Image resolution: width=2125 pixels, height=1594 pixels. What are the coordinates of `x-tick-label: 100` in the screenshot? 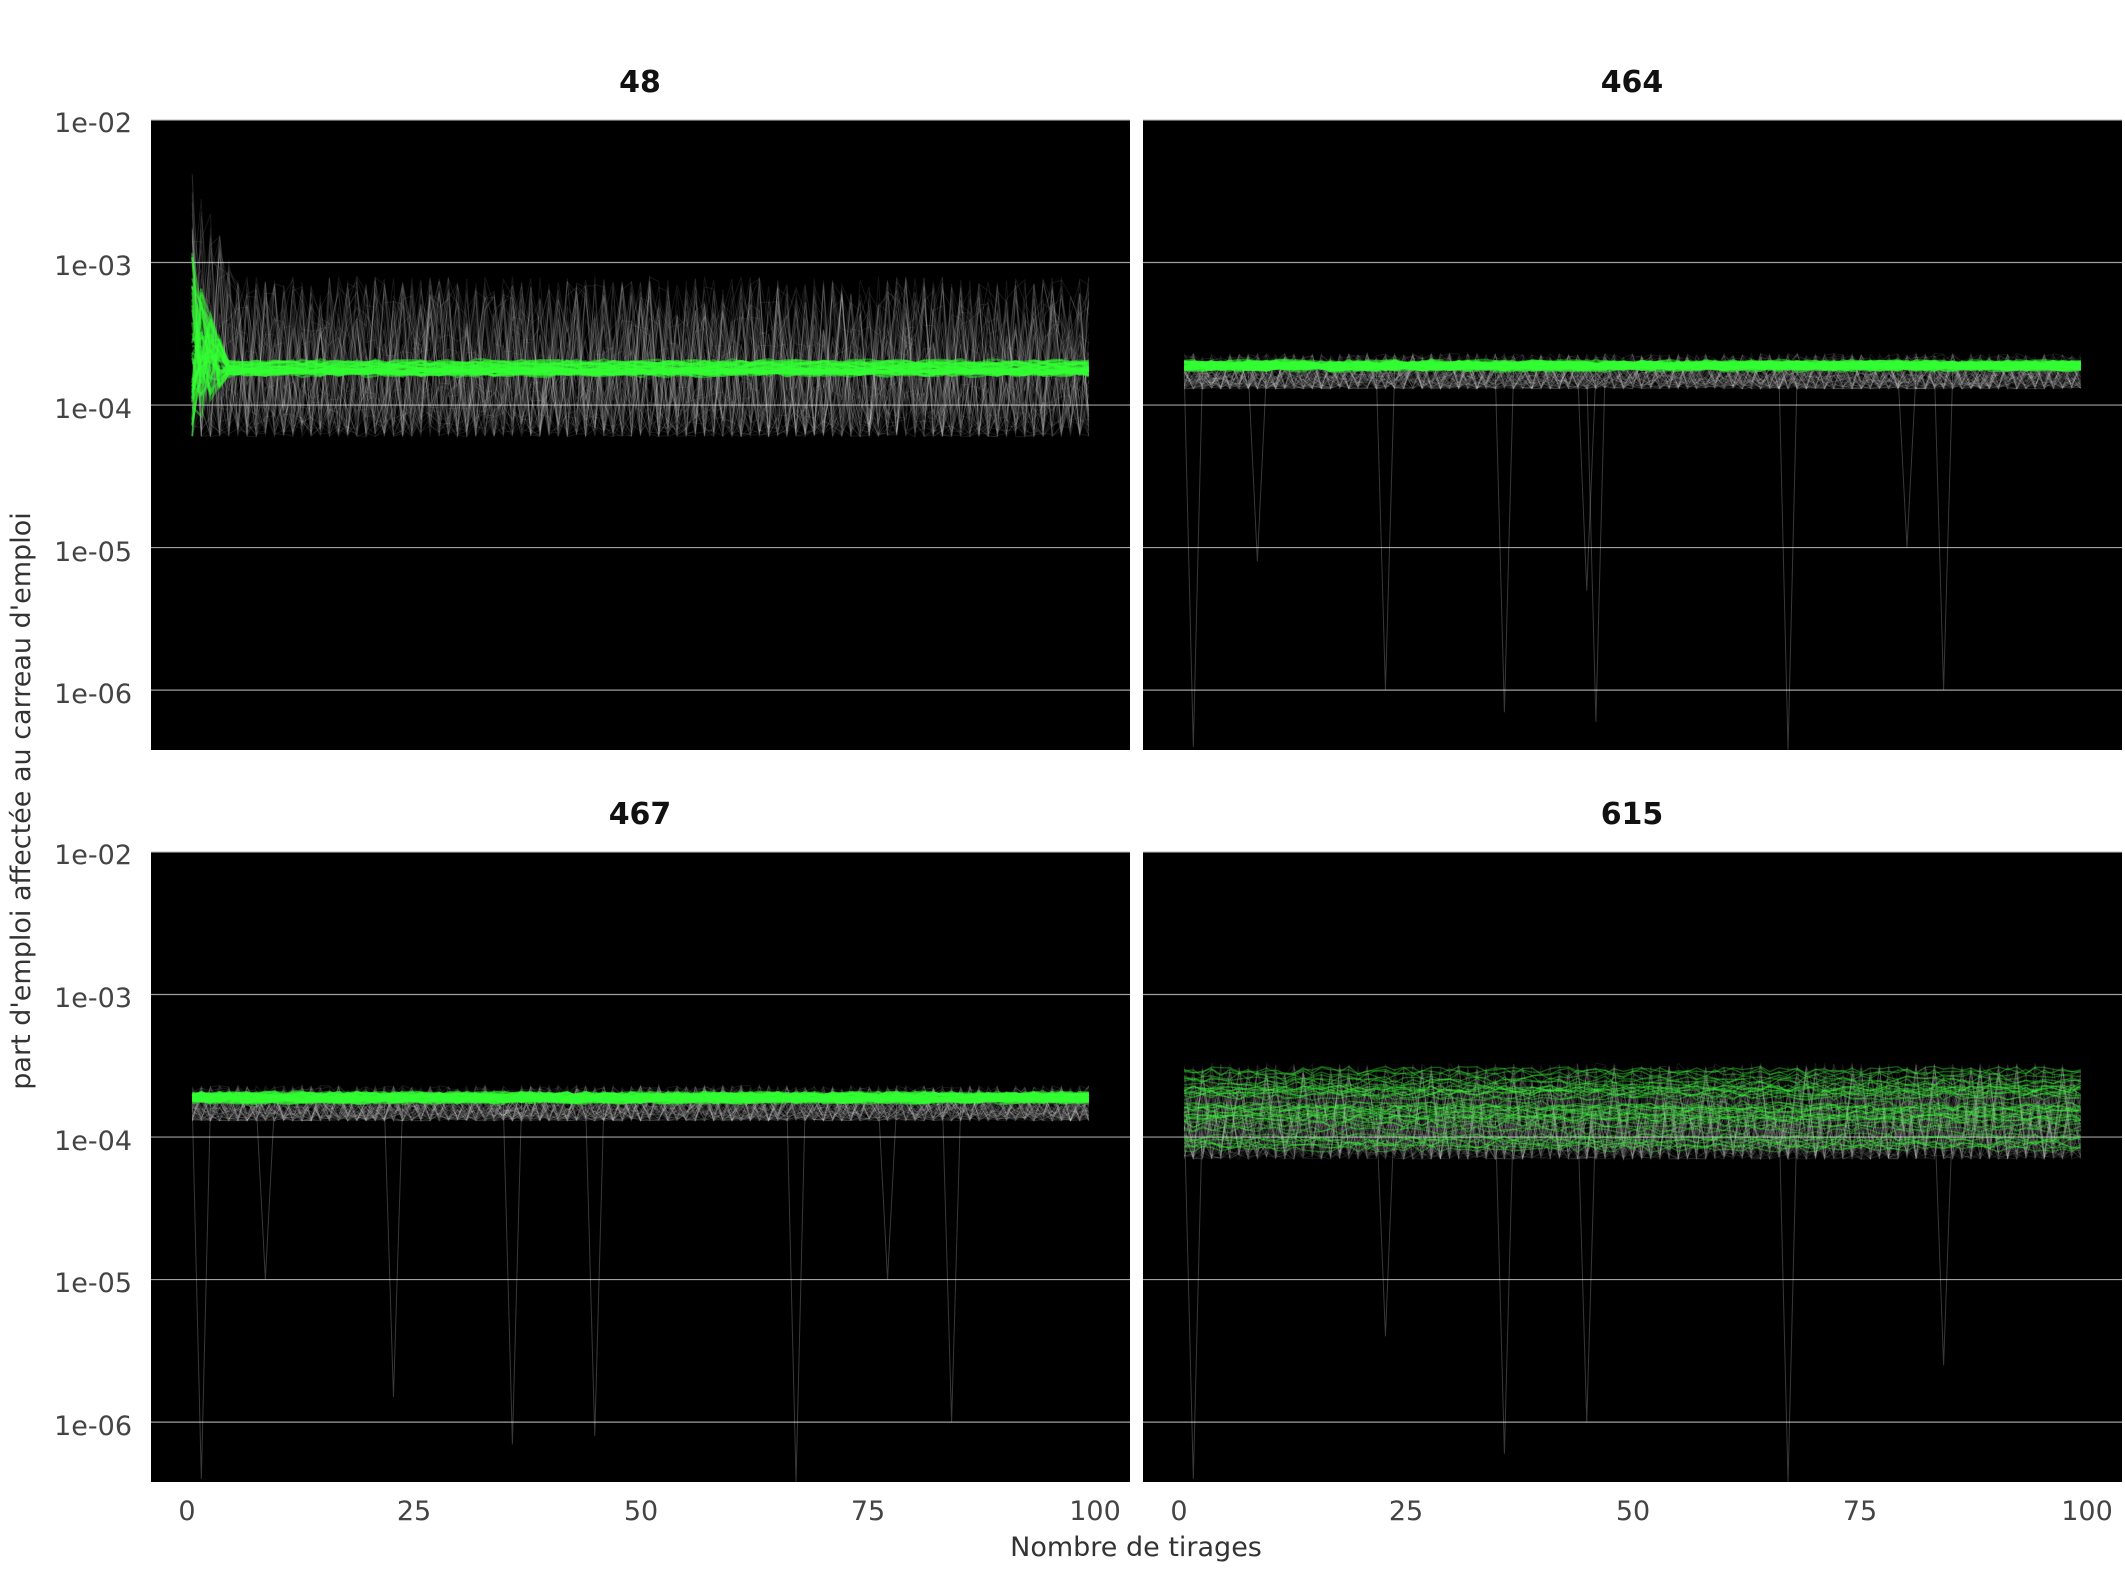 It's located at (2087, 1511).